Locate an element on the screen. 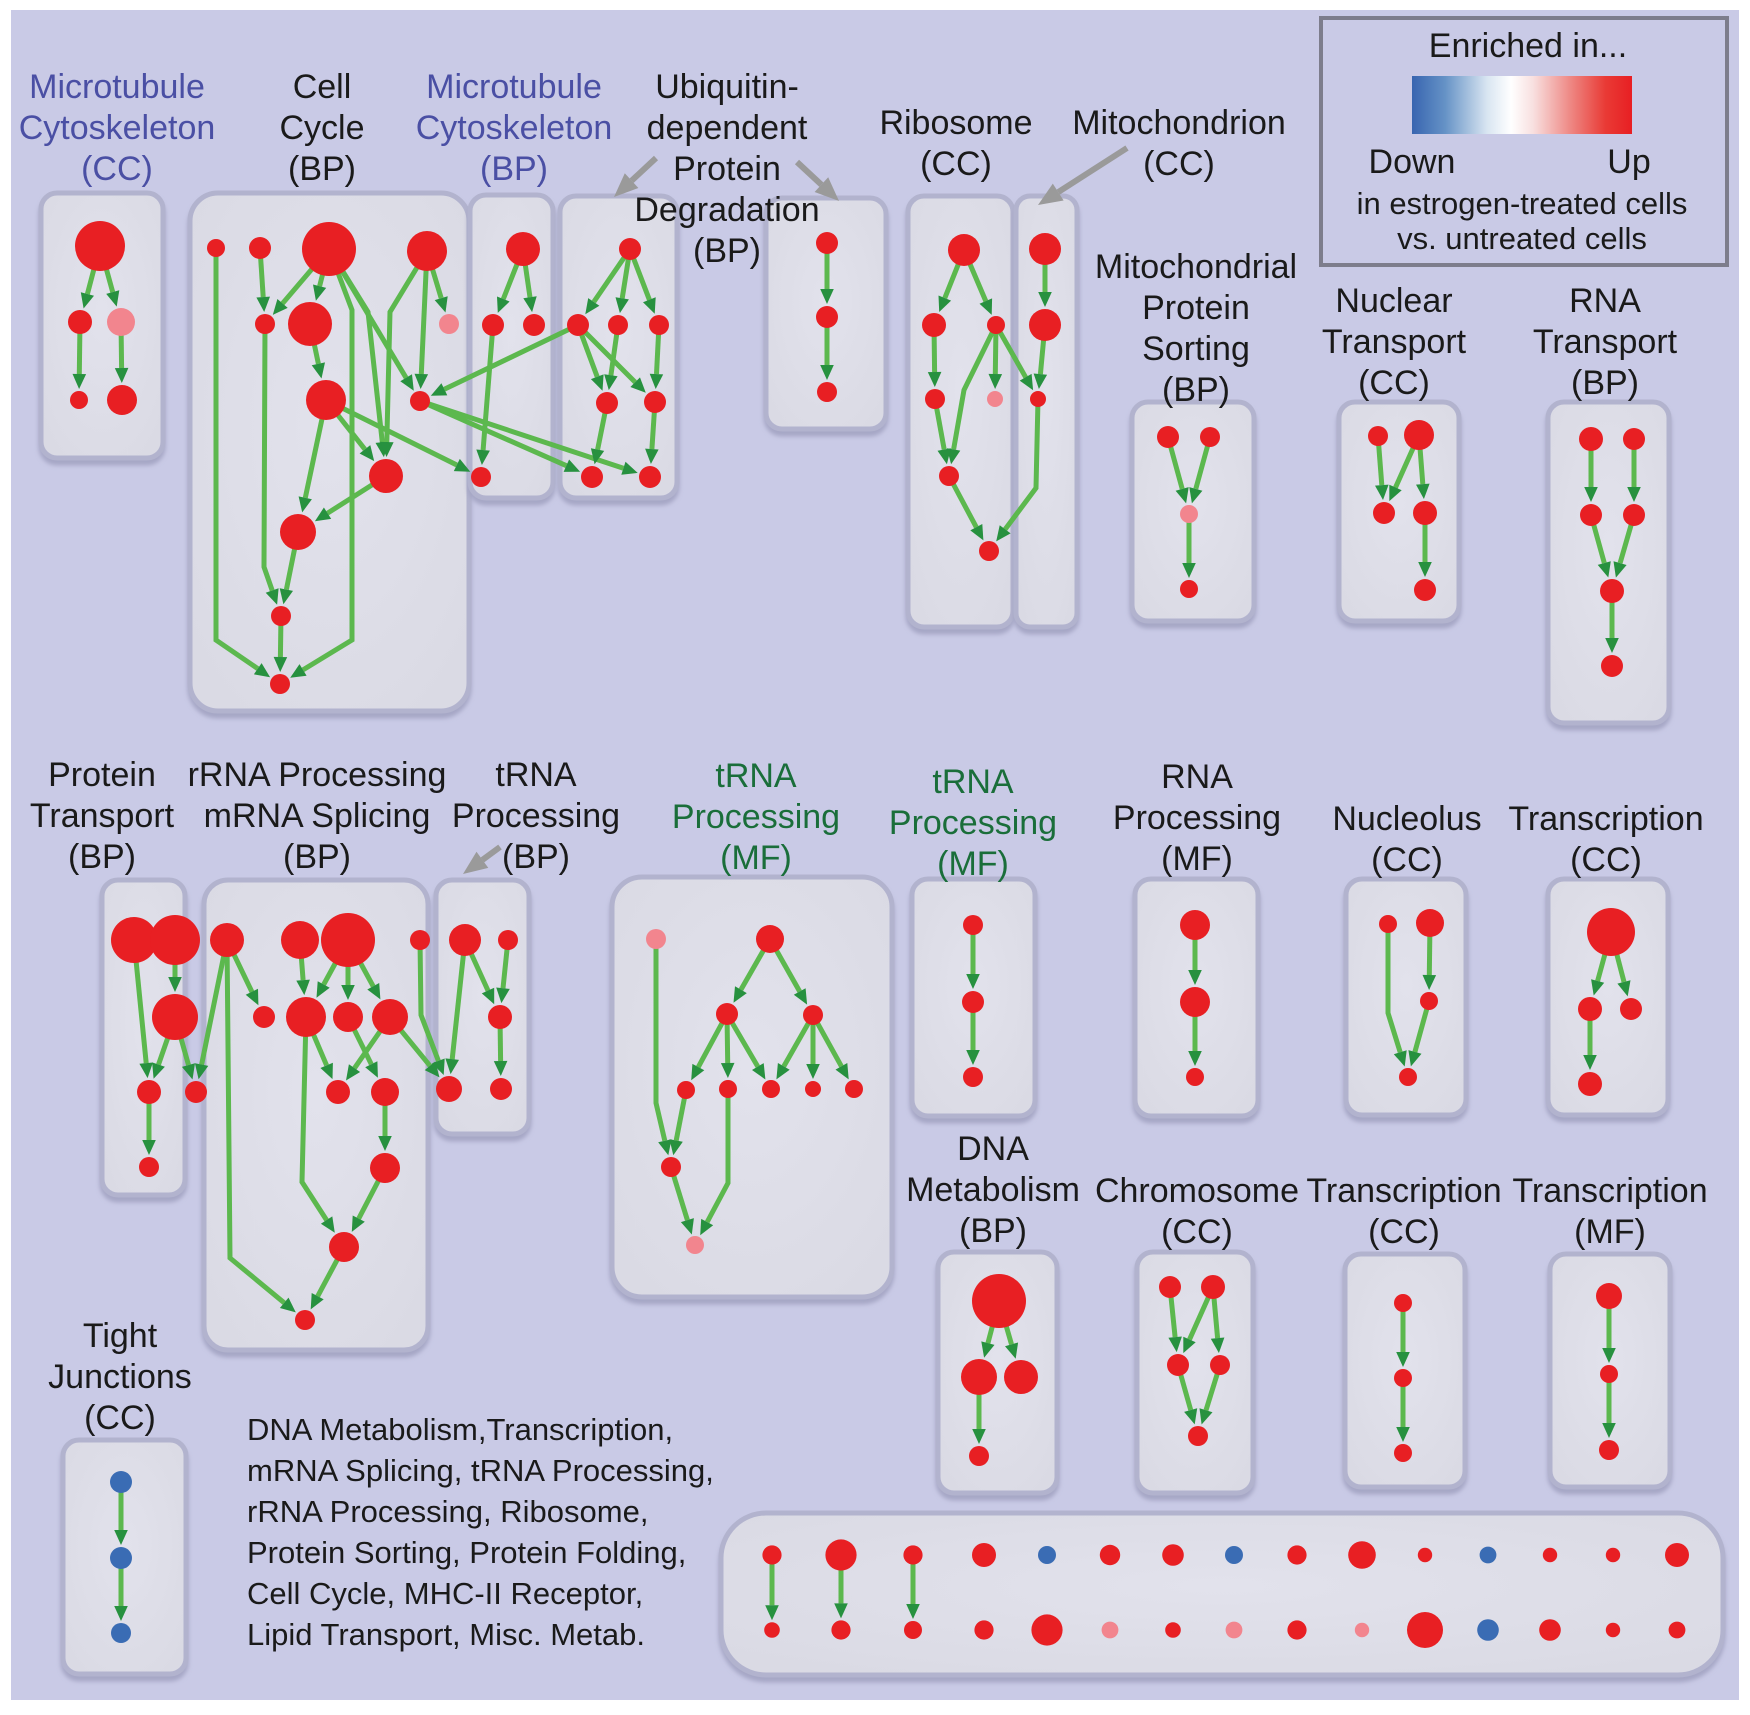  svg-text: Cycle is located at coordinates (321, 128).